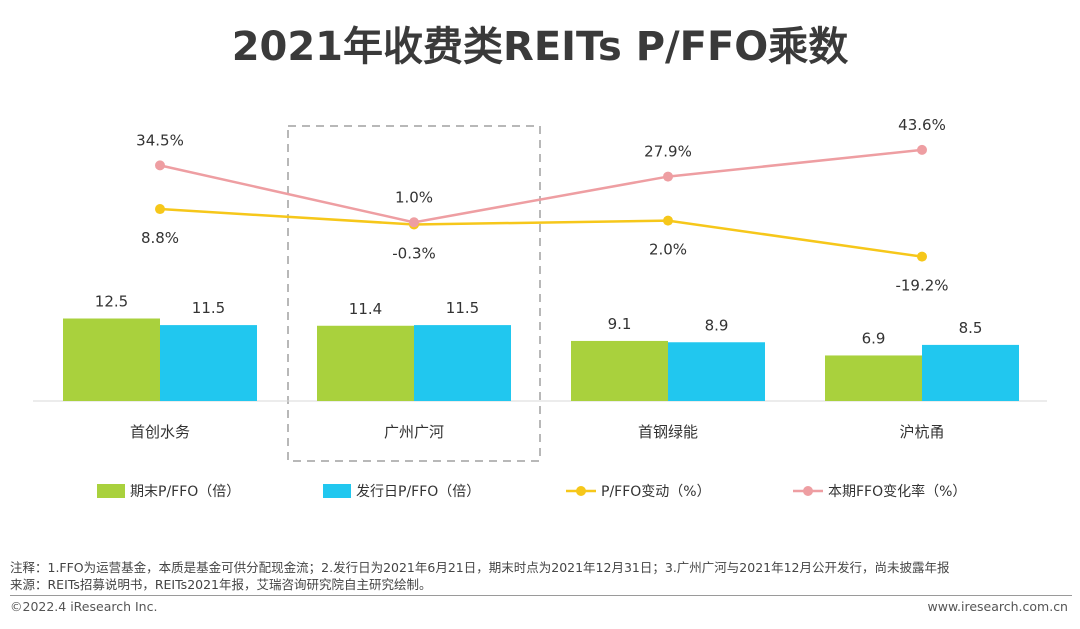 The width and height of the screenshot is (1080, 629). I want to click on bar-value-label: 11.4, so click(365, 309).